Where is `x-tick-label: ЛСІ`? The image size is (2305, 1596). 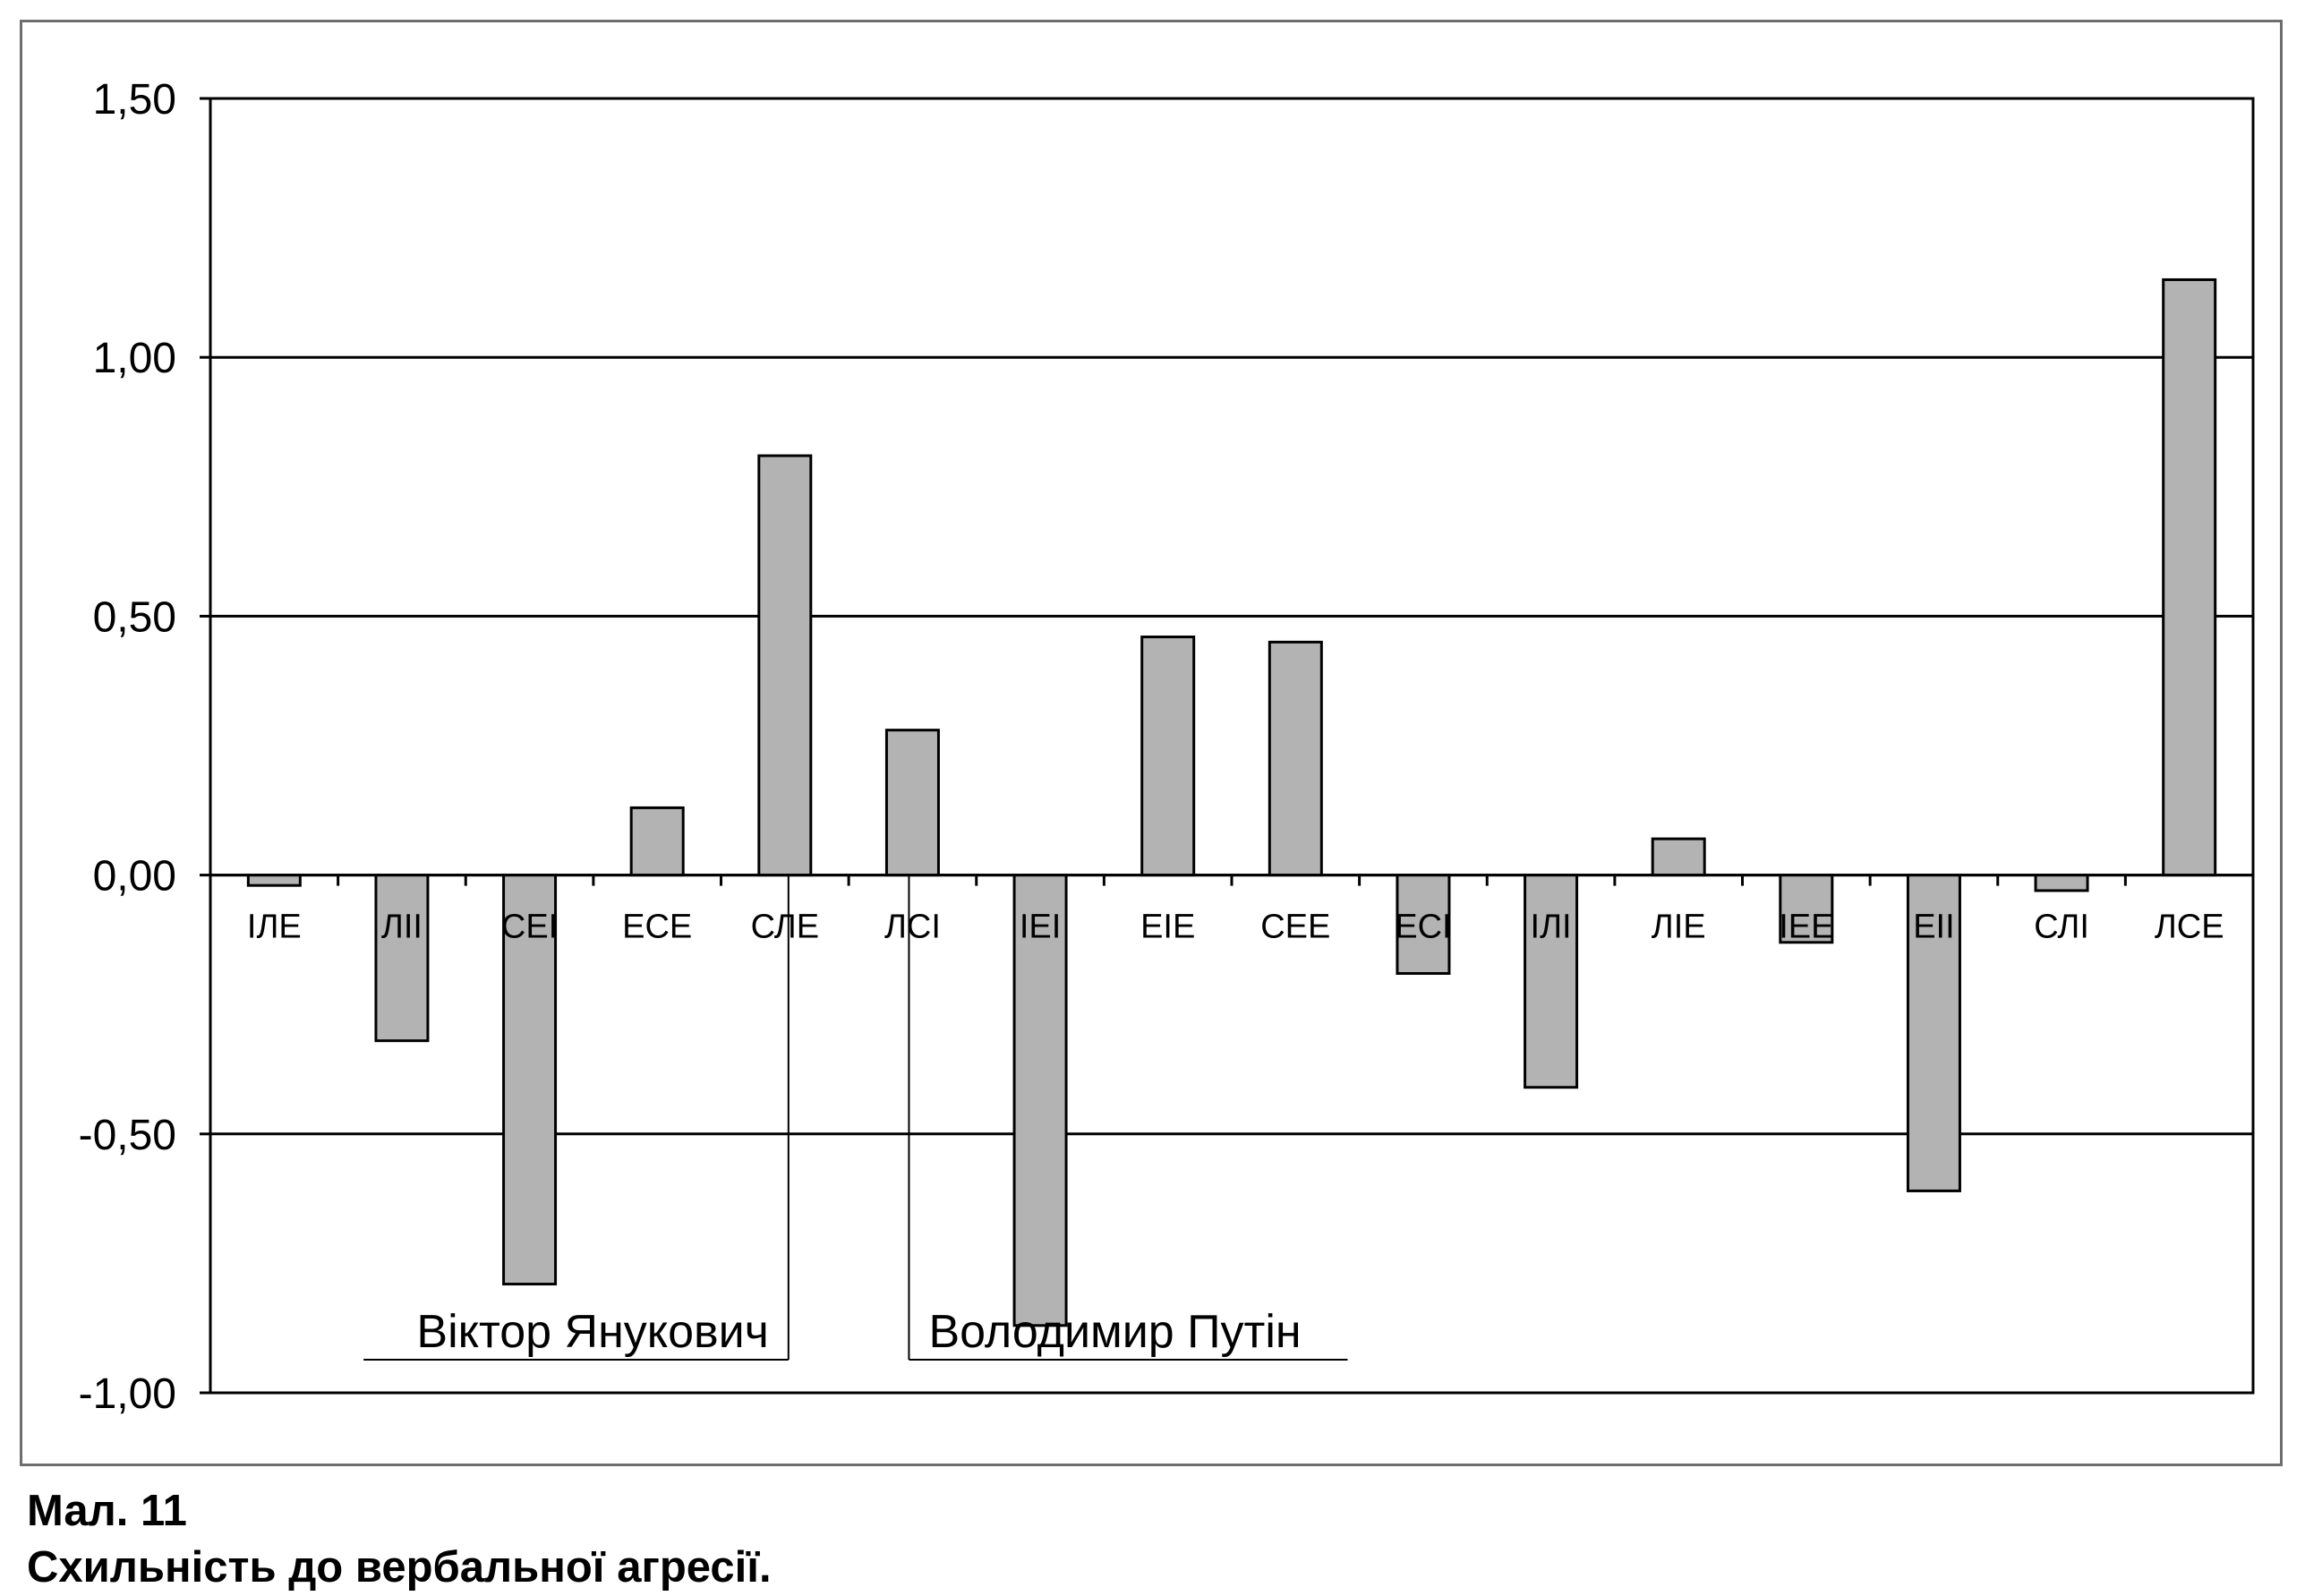
x-tick-label: ЛСІ is located at coordinates (912, 927).